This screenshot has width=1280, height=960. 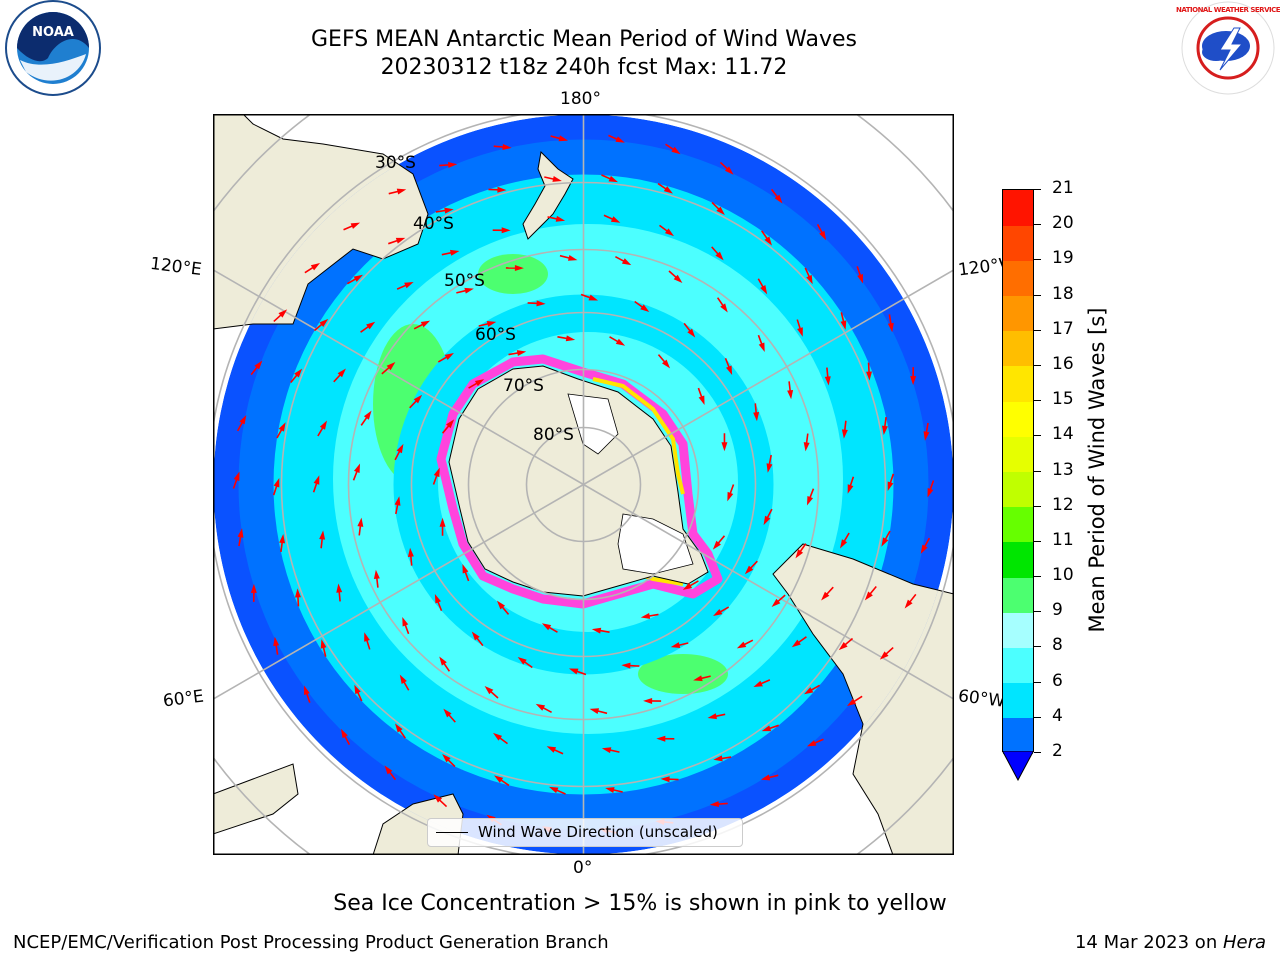 I want to click on colorbar-label: Mean Period of Wind Waves [s], so click(x=1097, y=470).